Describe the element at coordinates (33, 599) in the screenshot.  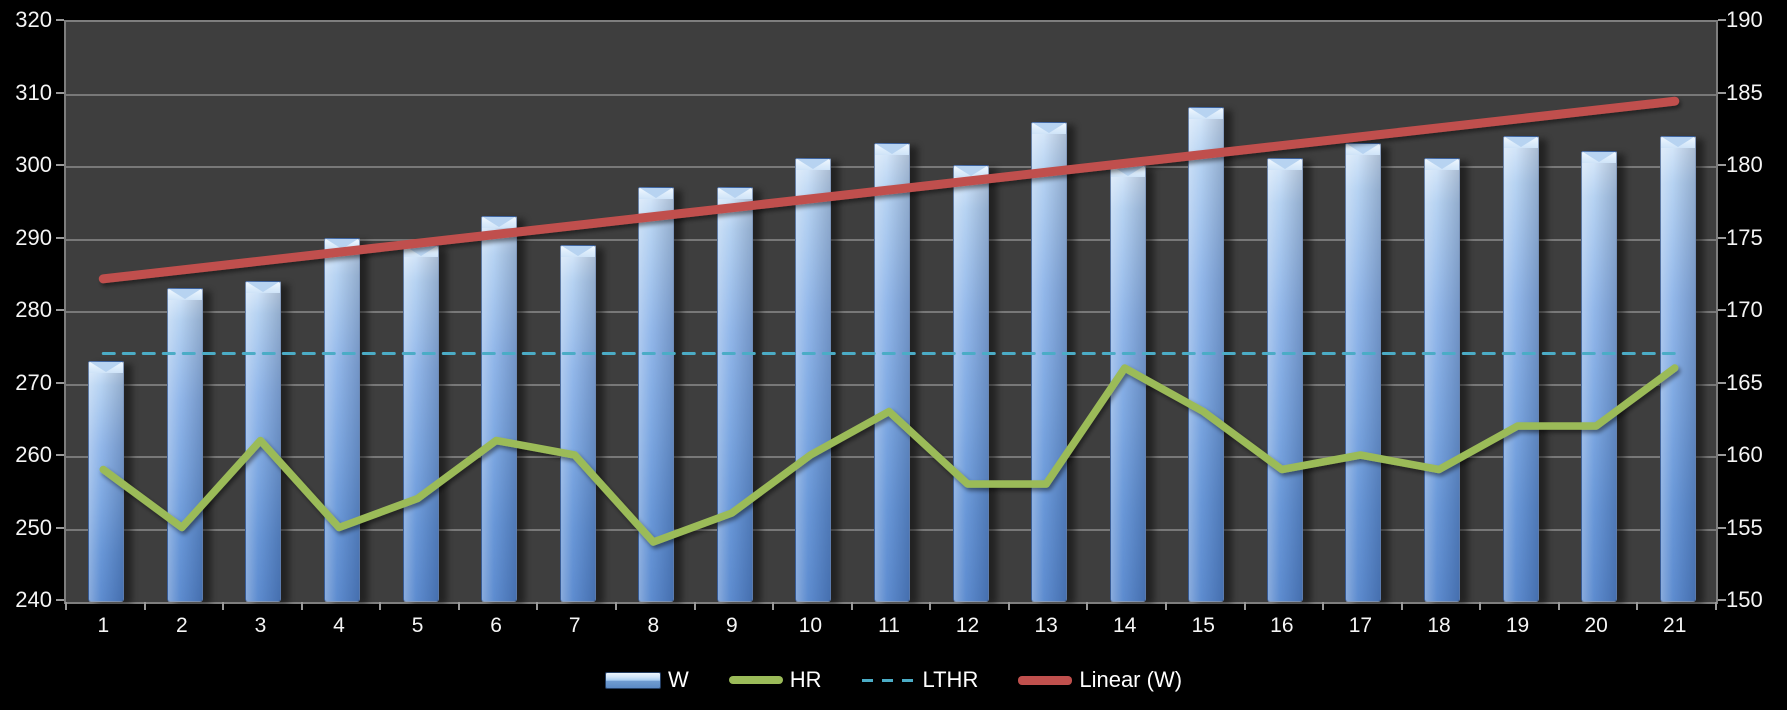
I see `left-axis-tick-label: 240` at that location.